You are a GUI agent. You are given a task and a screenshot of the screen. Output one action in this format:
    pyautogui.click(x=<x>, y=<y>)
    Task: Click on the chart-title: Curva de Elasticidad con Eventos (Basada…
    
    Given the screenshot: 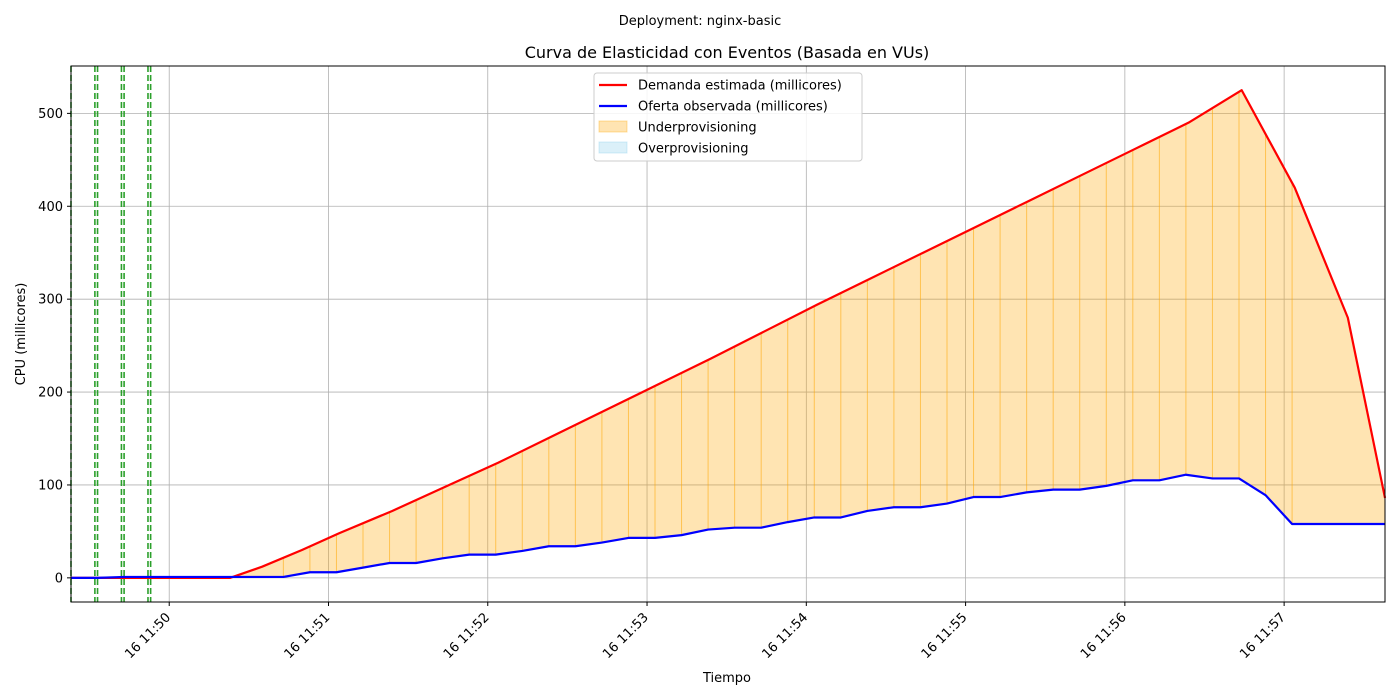 What is the action you would take?
    pyautogui.click(x=727, y=52)
    